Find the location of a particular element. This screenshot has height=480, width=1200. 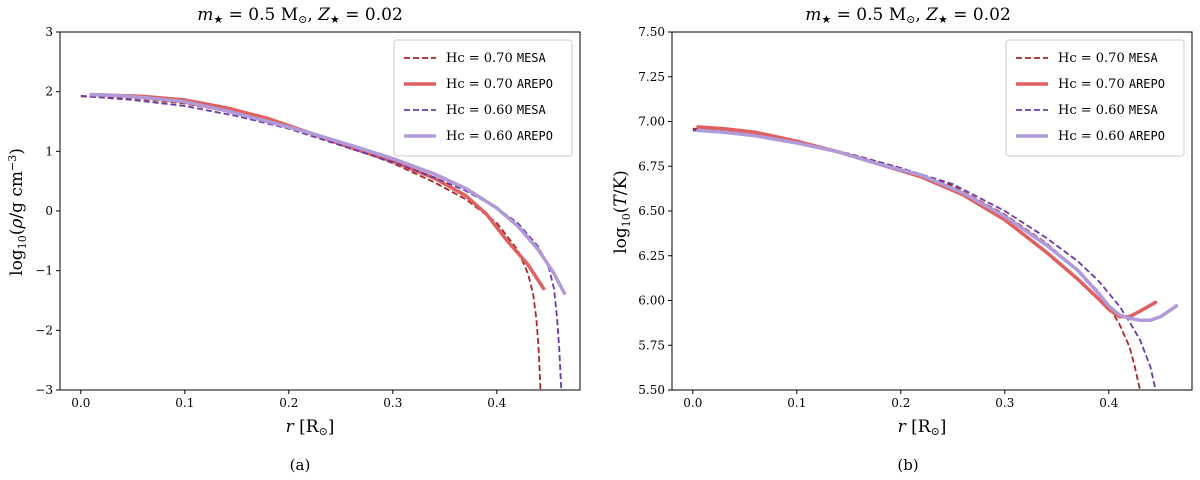

density-x-tick-label: 0.4 is located at coordinates (496, 403).